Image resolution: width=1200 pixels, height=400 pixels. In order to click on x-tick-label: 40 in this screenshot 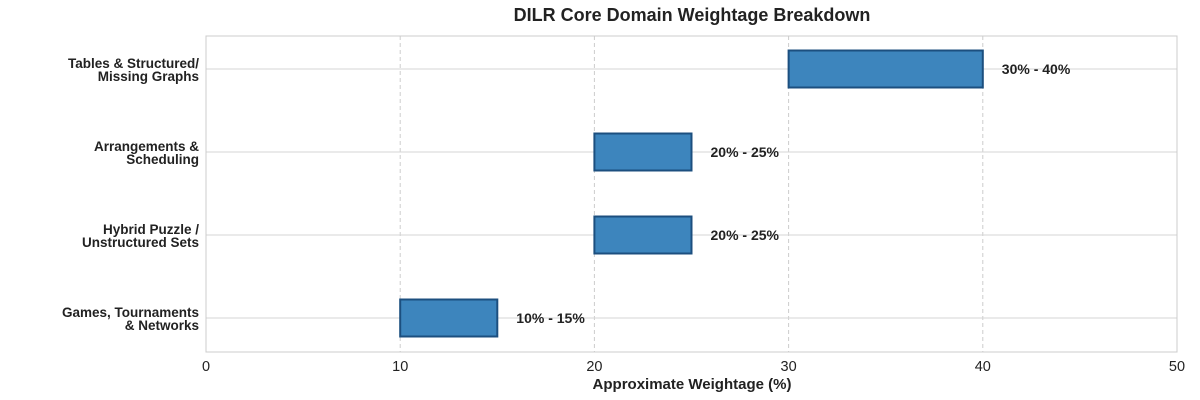, I will do `click(983, 367)`.